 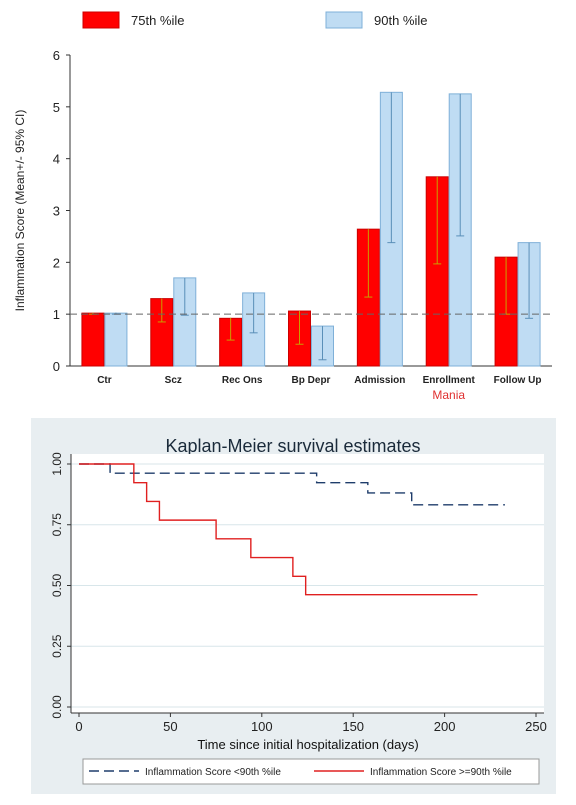 What do you see at coordinates (57, 585) in the screenshot?
I see `km-y-tick-label: 0.50` at bounding box center [57, 585].